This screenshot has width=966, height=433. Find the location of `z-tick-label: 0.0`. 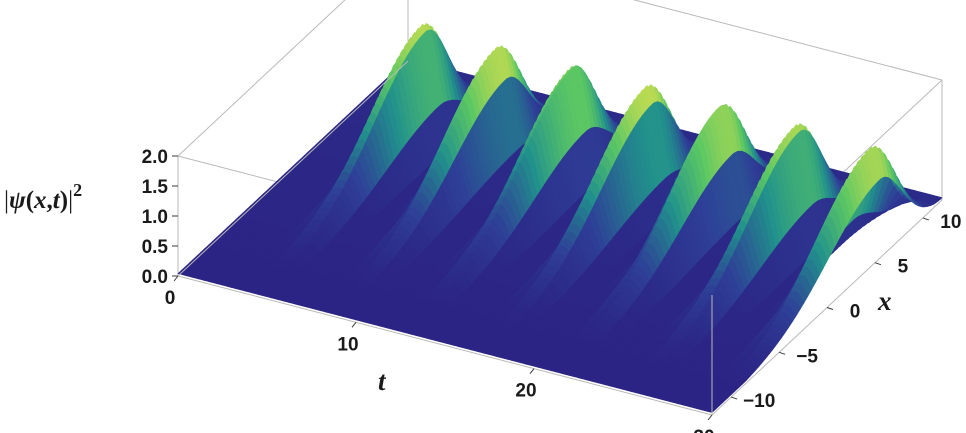

z-tick-label: 0.0 is located at coordinates (155, 277).